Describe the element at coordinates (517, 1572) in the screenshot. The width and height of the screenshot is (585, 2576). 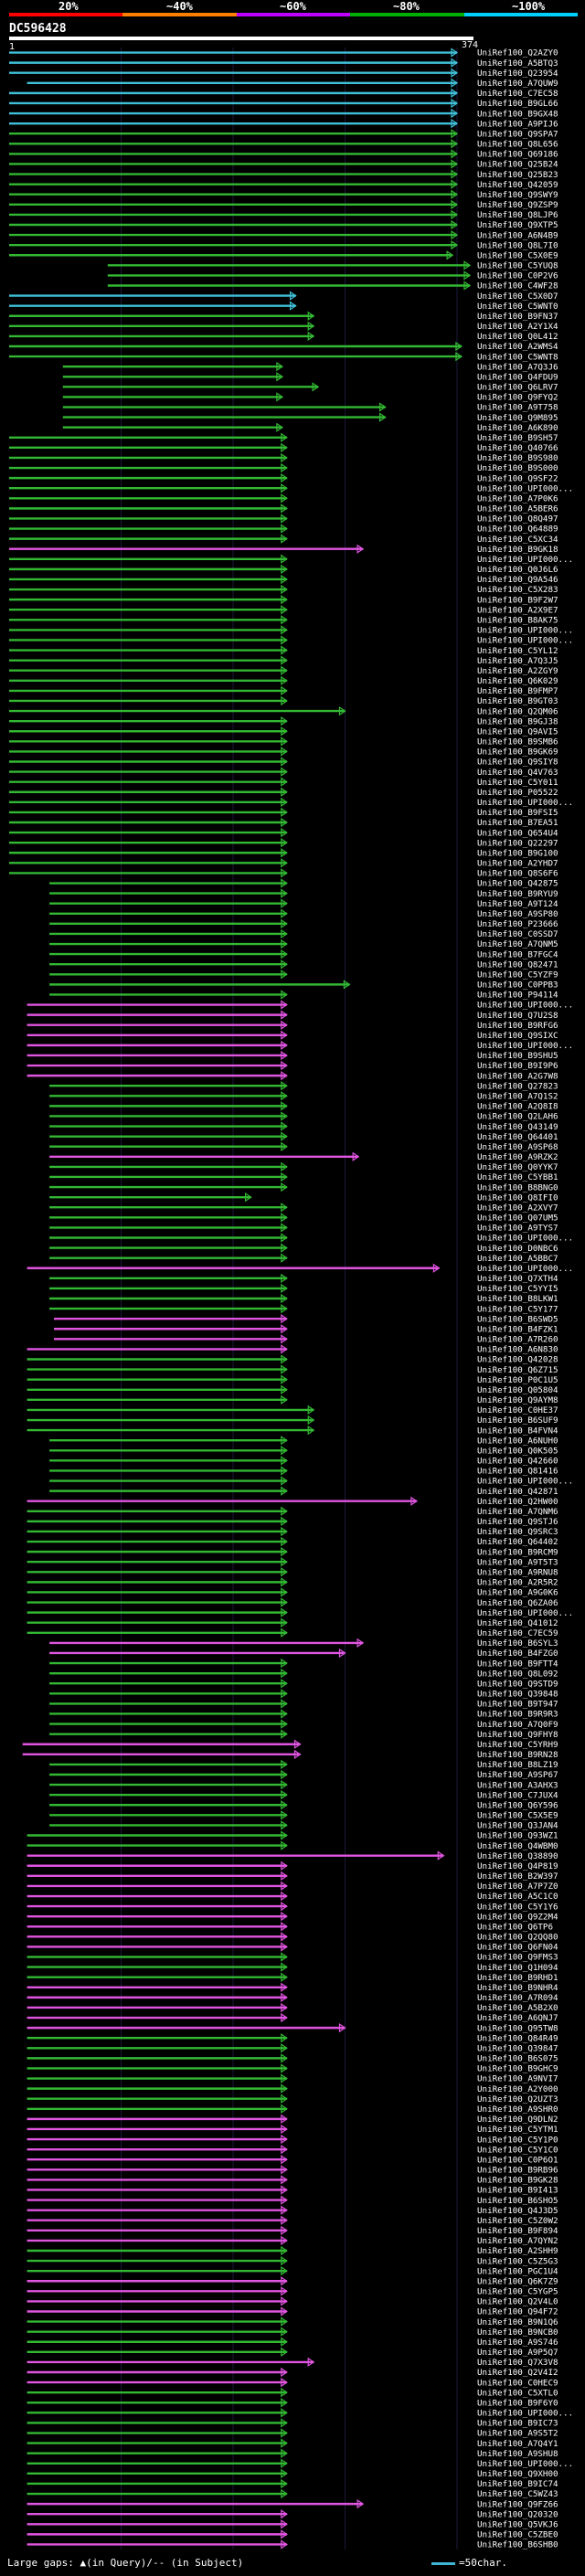
I see `hit-label: UniRef100_A9RNU8` at that location.